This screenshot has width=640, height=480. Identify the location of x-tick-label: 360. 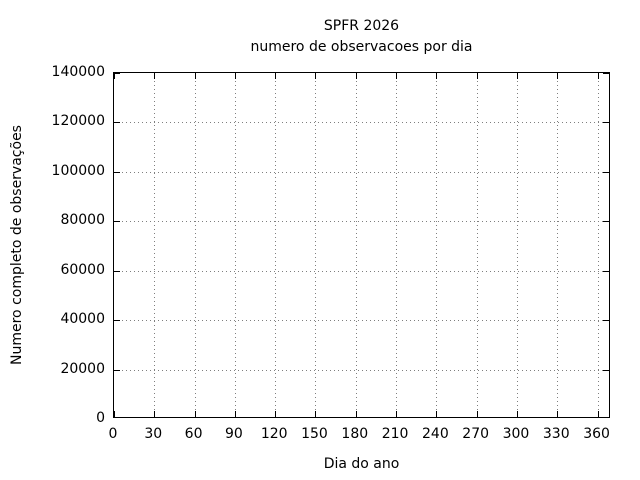
(596, 434).